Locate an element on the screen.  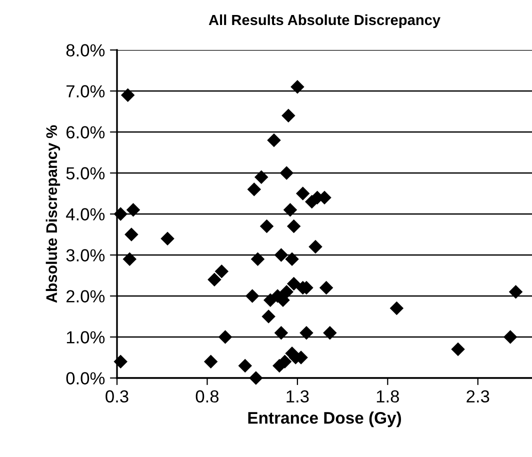
y-tick-label: 5.0% is located at coordinates (85, 173).